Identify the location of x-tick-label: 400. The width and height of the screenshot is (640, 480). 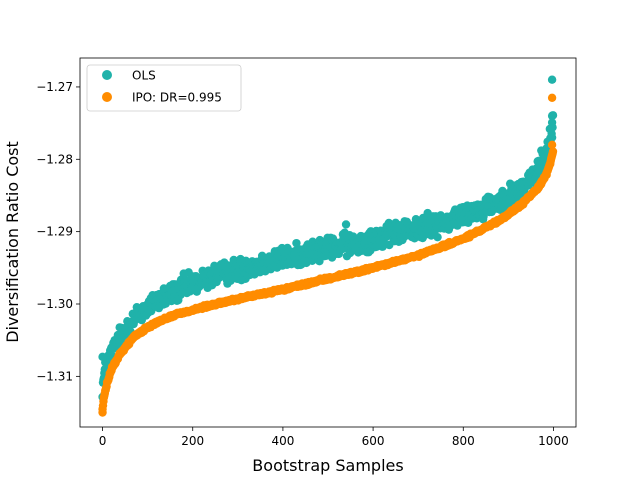
(282, 441).